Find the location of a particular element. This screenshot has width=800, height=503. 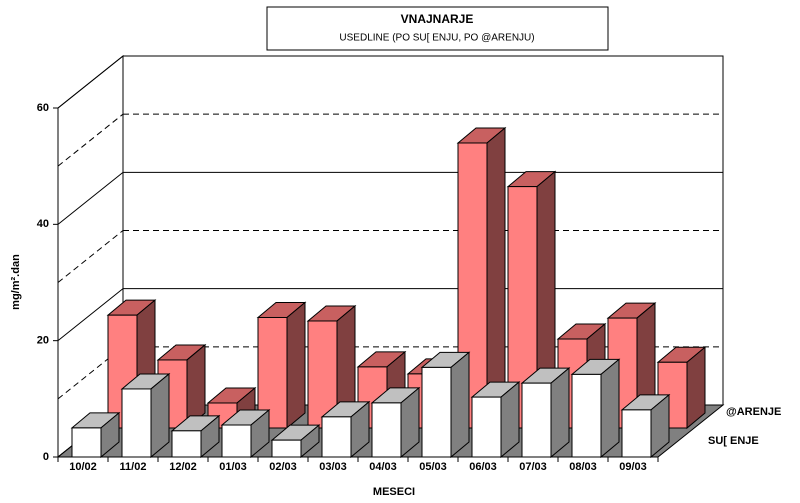

chart-subtitle: USEDLINE (PO SU[ ENJU, PO @ARENJU) is located at coordinates (436, 38).